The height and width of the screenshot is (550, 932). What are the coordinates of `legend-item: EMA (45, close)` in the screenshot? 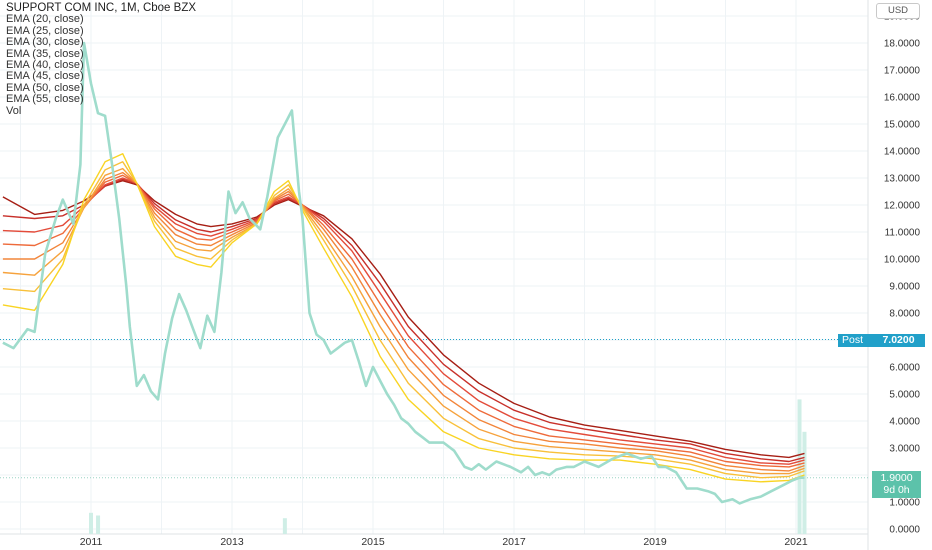 It's located at (45, 76).